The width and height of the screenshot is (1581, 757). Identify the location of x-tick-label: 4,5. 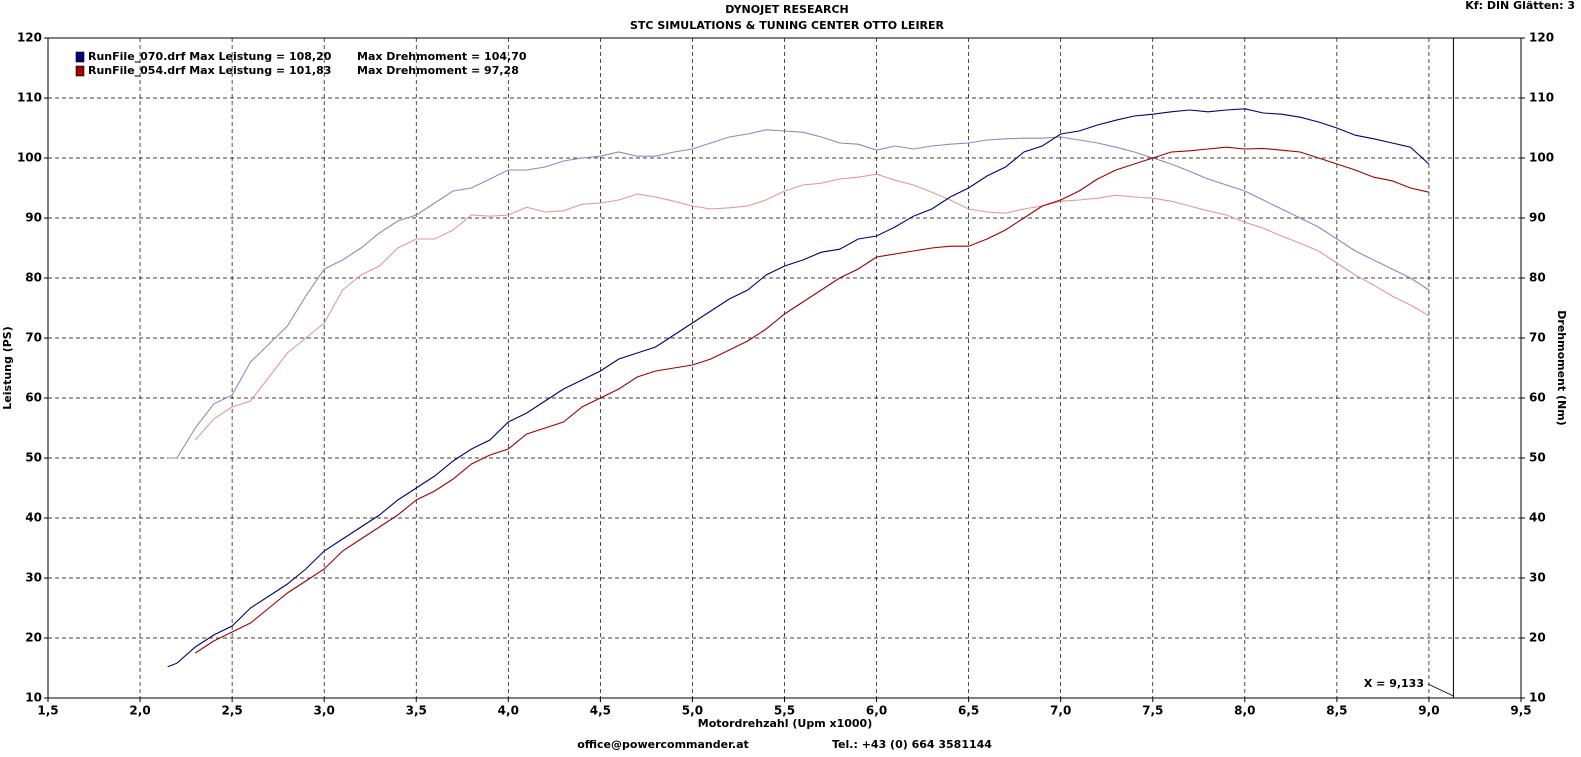
(600, 711).